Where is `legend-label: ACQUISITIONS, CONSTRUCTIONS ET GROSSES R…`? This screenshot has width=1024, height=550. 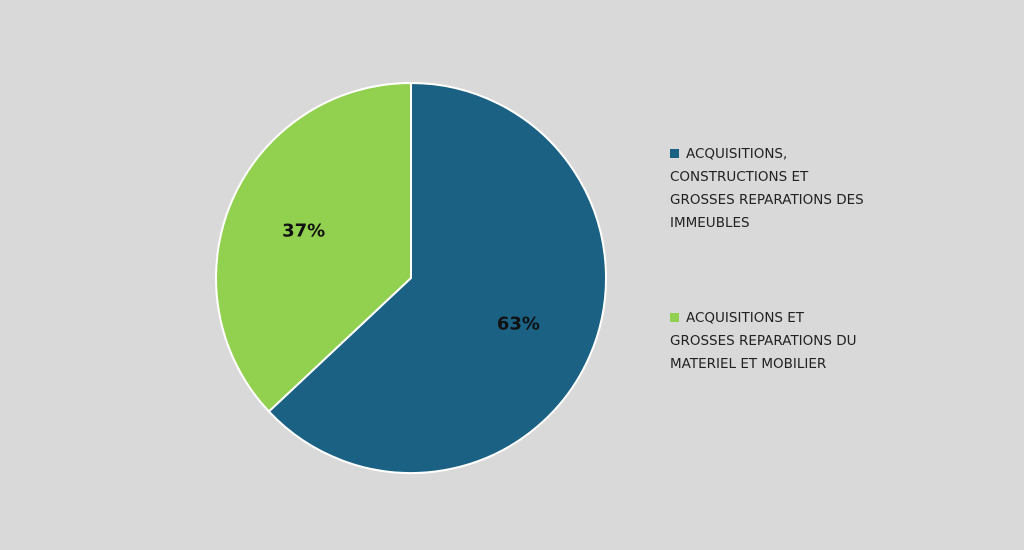
legend-label: ACQUISITIONS, CONSTRUCTIONS ET GROSSES R… is located at coordinates (767, 188).